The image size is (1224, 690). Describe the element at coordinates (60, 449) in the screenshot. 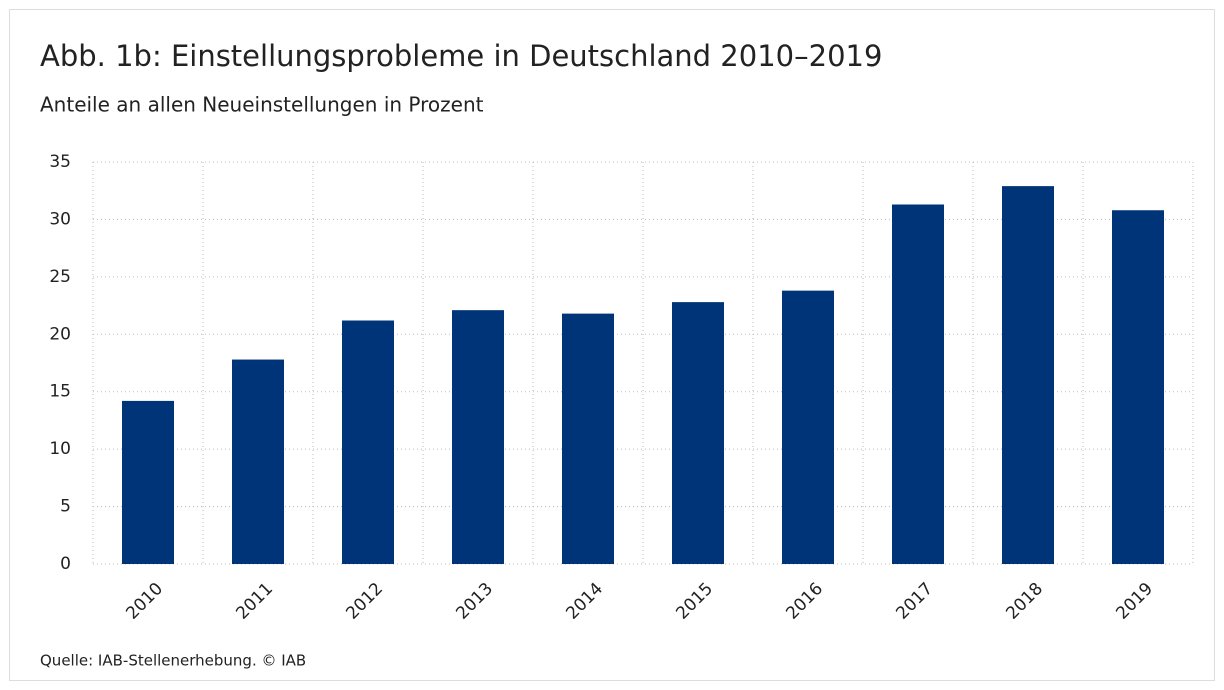

I see `y-tick-label: 10` at that location.